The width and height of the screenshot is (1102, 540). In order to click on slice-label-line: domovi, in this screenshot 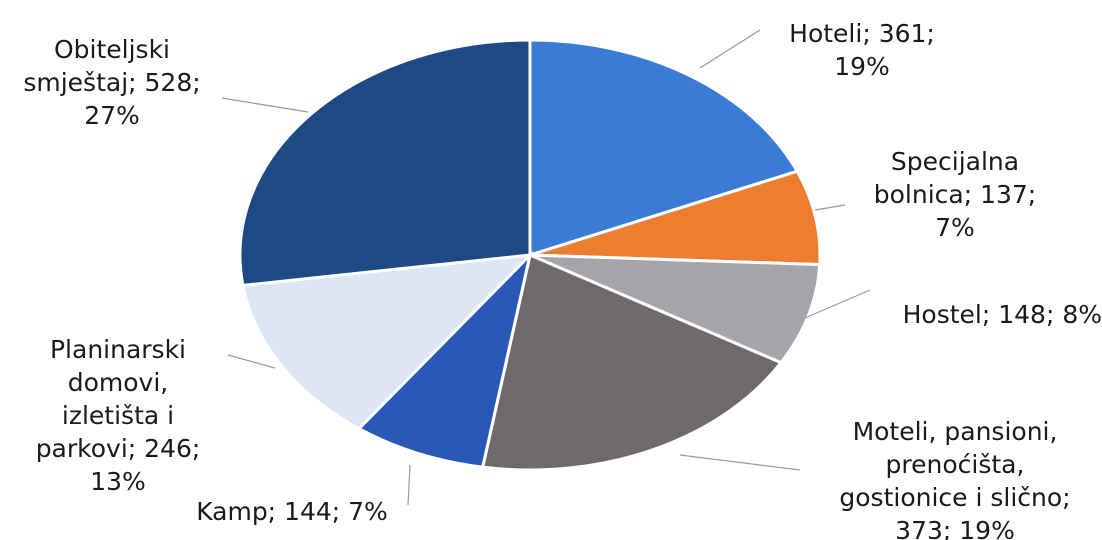, I will do `click(118, 382)`.